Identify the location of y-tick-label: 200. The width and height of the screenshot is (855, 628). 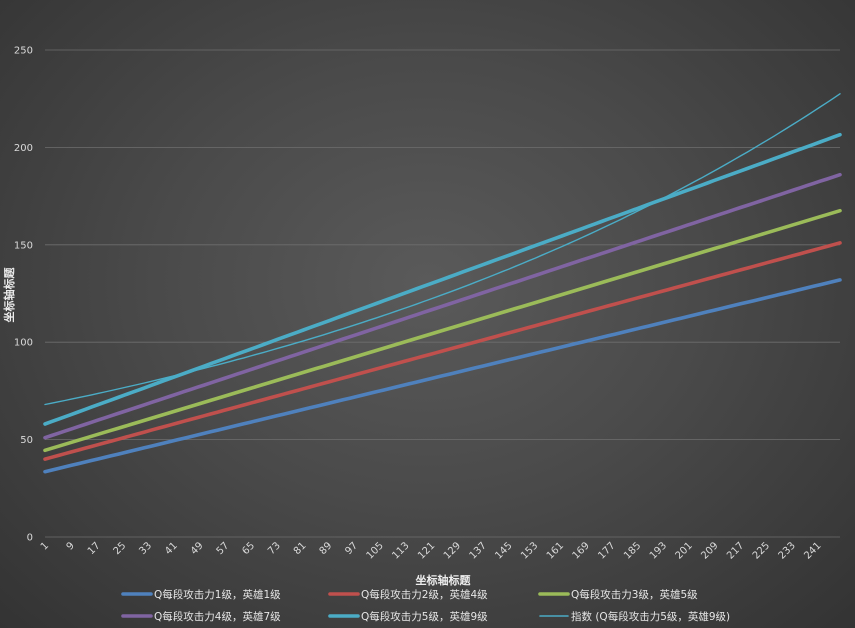
(23, 148).